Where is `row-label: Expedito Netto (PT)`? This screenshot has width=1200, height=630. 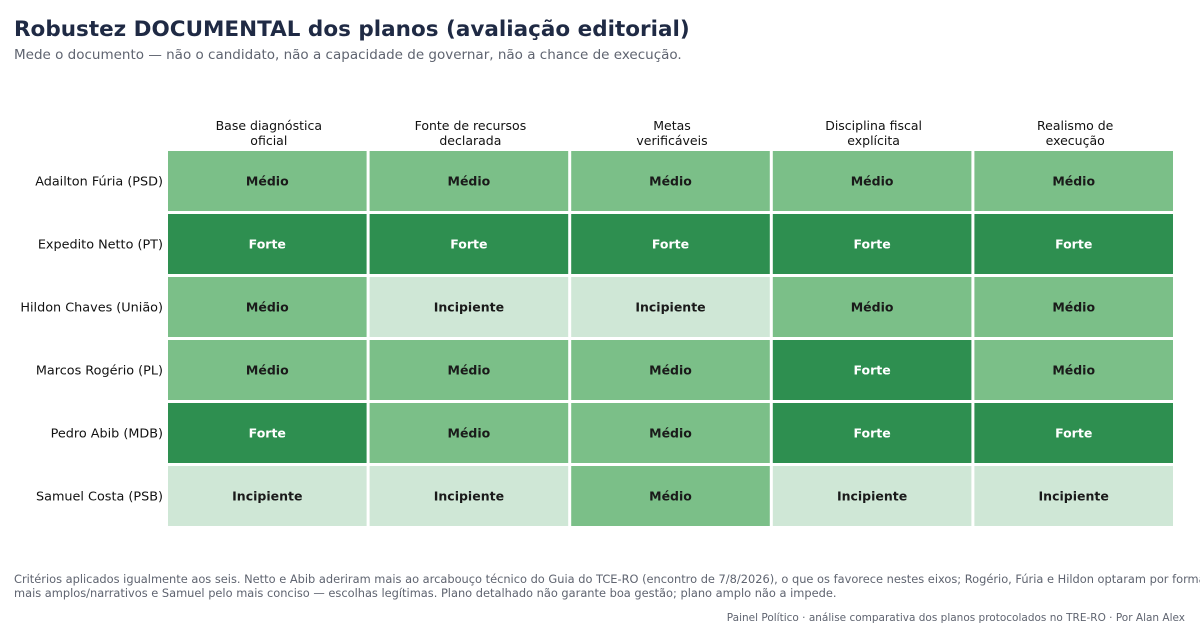 row-label: Expedito Netto (PT) is located at coordinates (100, 245).